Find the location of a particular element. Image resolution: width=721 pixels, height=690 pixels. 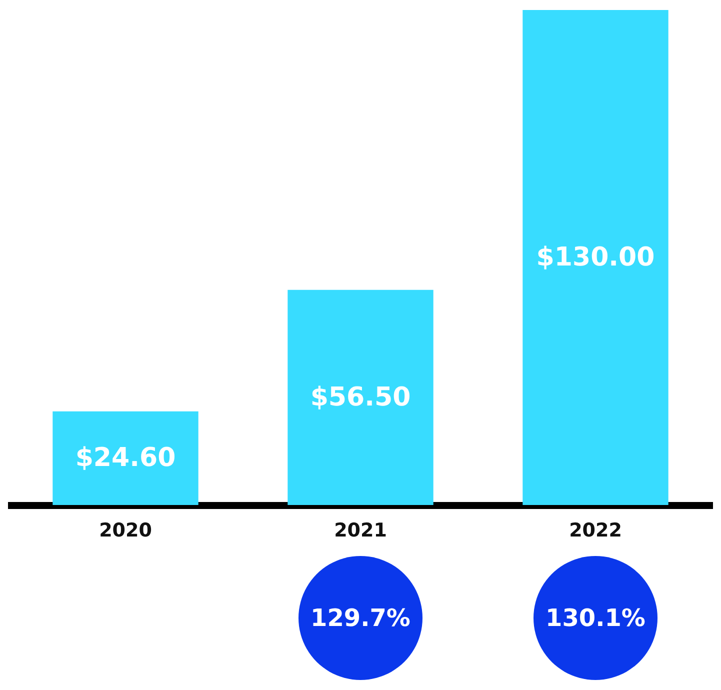

x-tick-label: 2022 is located at coordinates (595, 531).